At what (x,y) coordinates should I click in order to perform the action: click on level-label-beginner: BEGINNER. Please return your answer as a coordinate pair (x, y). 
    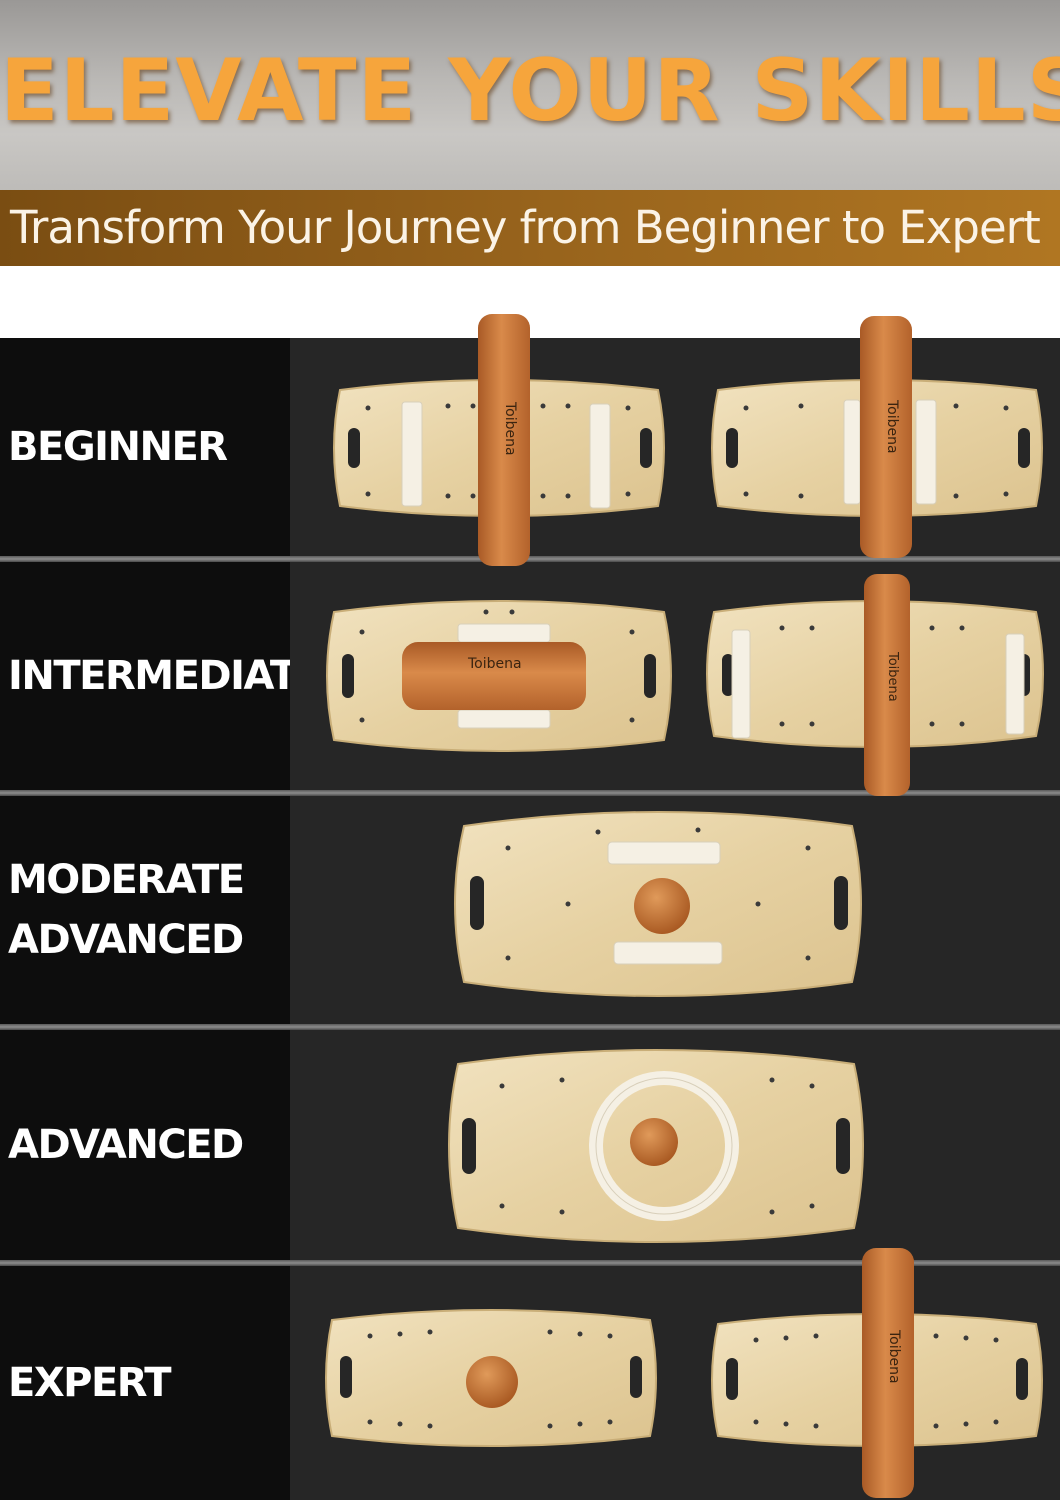
    Looking at the image, I should click on (118, 447).